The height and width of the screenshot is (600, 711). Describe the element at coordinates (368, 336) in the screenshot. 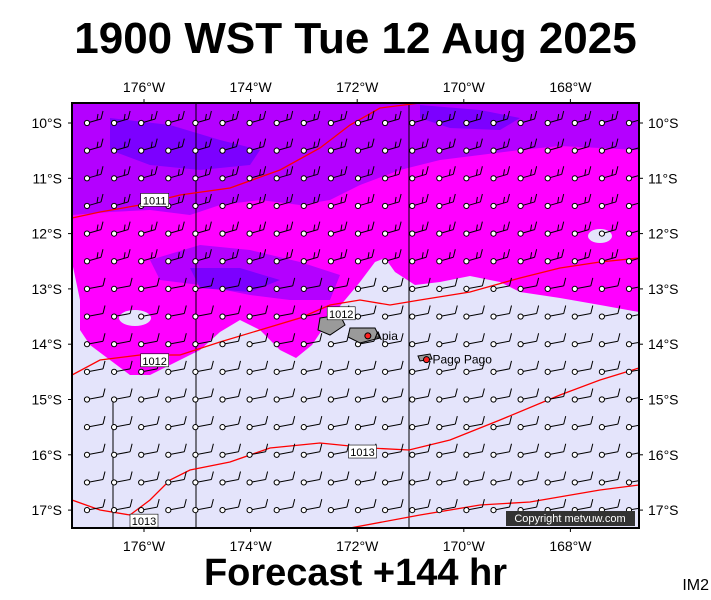

I see `town-marker` at that location.